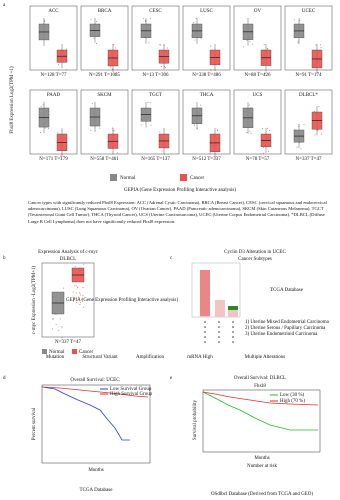 Image resolution: width=340 pixels, height=500 pixels. Describe the element at coordinates (54, 95) in the screenshot. I see `label: PAAD` at that location.